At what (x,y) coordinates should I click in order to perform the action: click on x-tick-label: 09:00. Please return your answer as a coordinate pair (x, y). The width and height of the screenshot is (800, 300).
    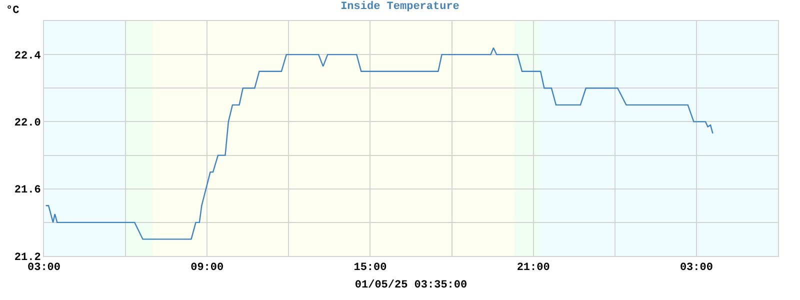
    Looking at the image, I should click on (207, 268).